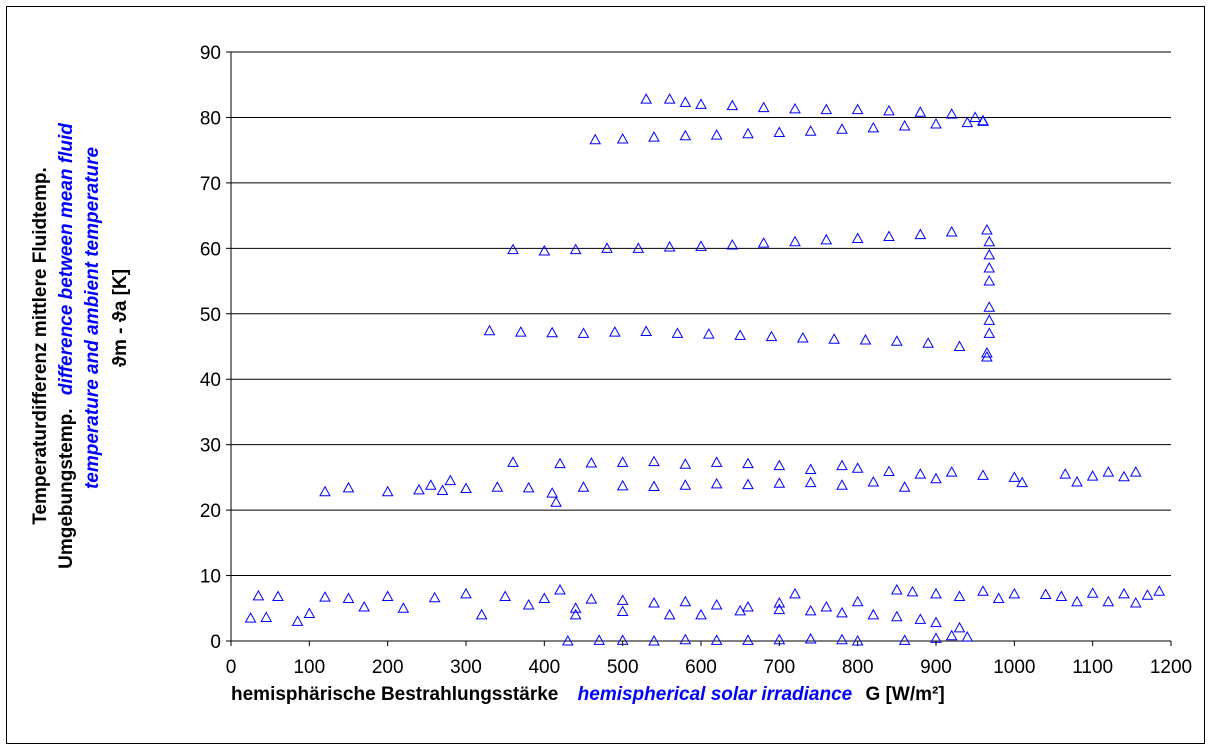 The height and width of the screenshot is (752, 1213). I want to click on y-tick-label: 40, so click(210, 380).